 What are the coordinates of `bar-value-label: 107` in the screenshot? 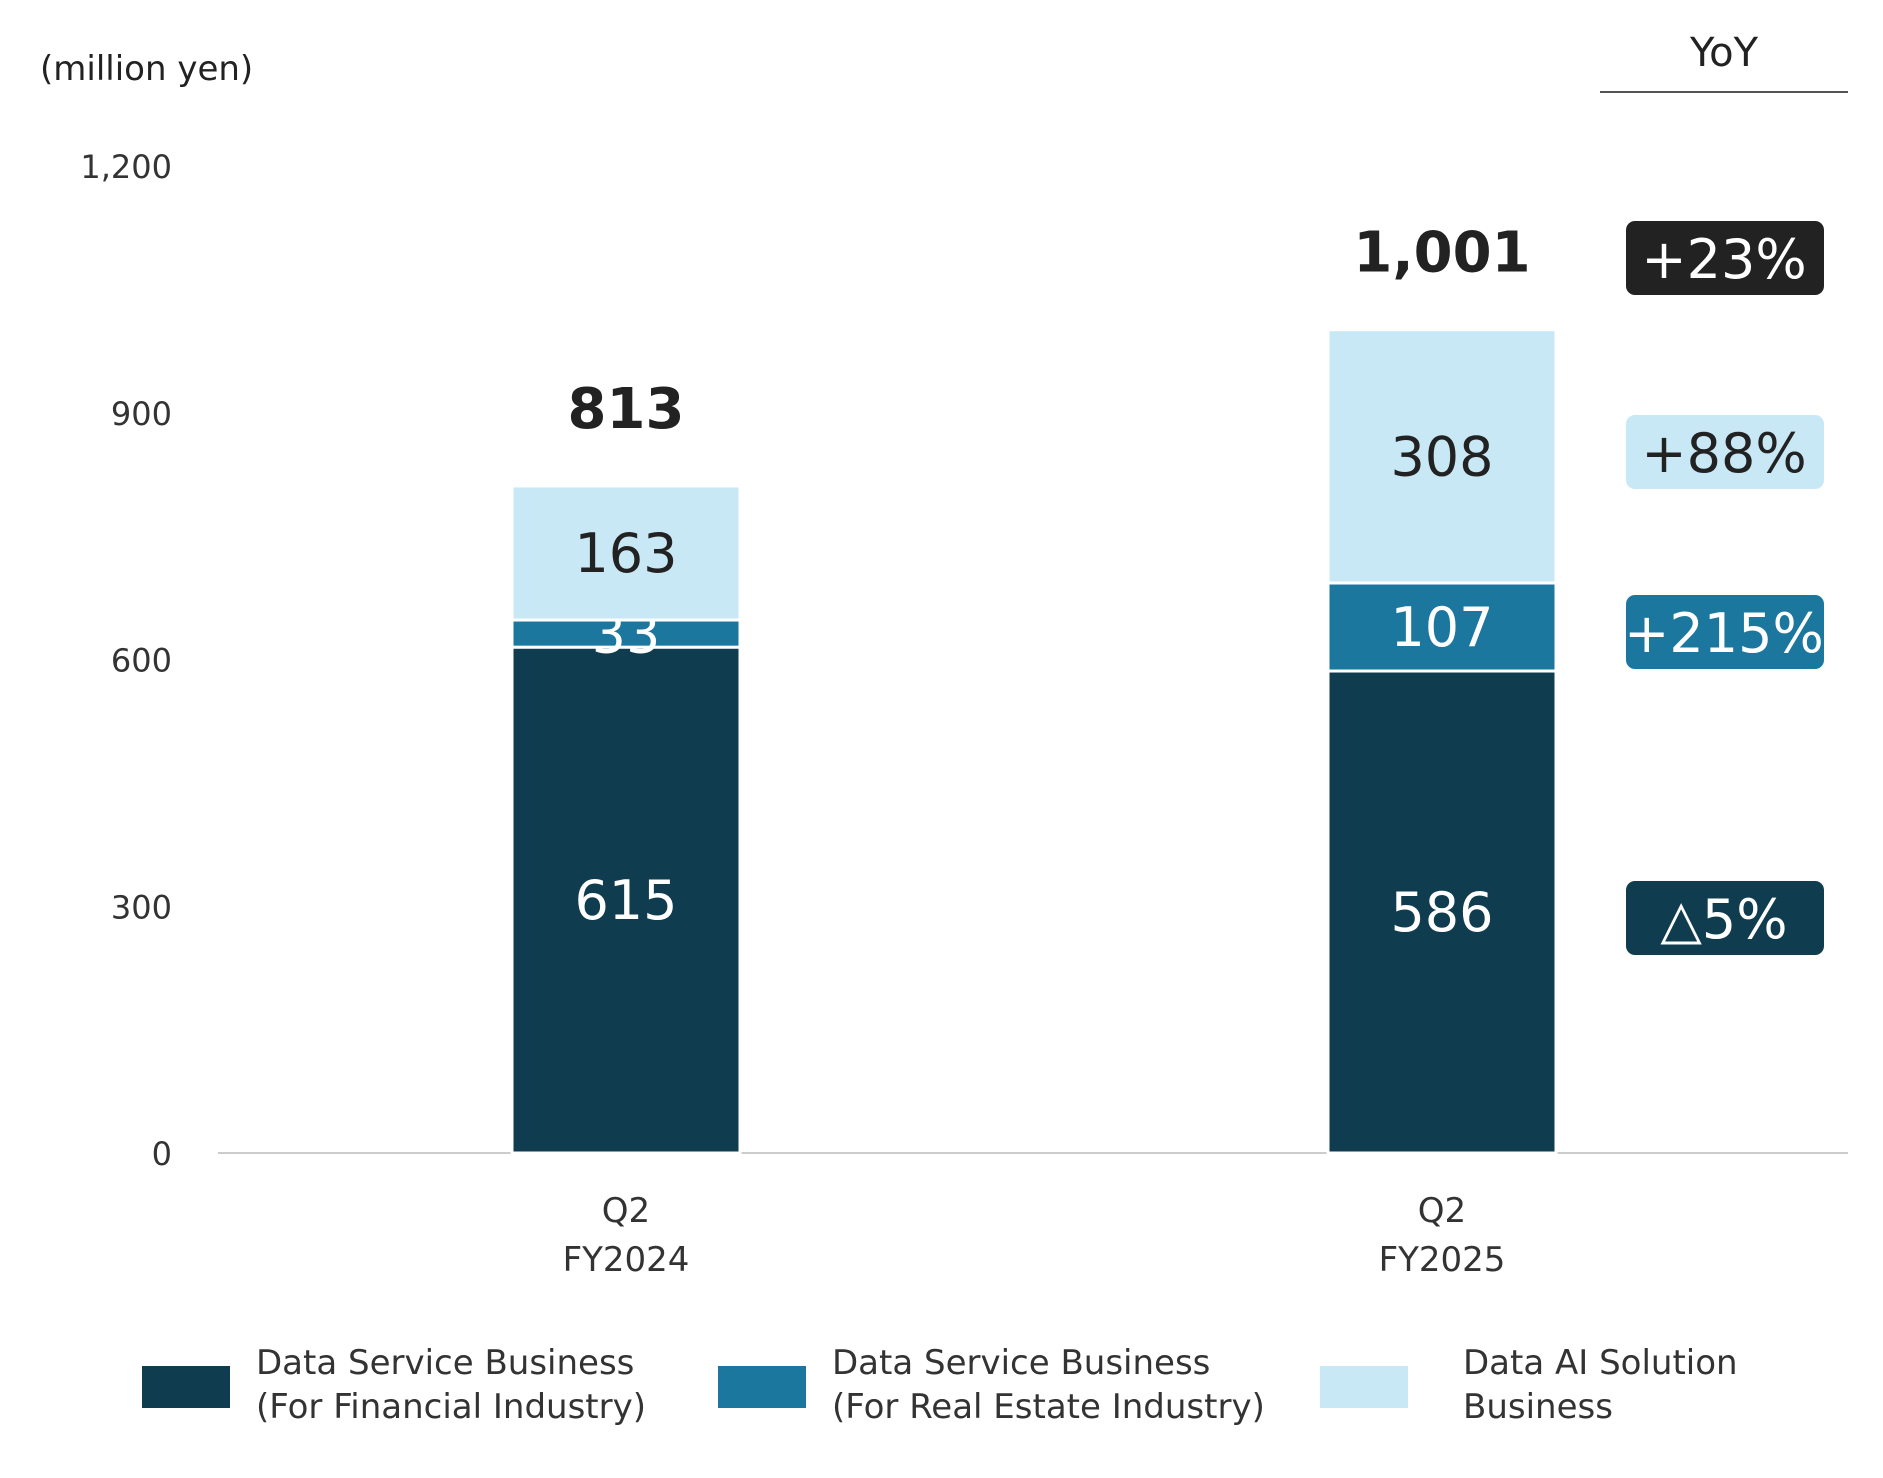 It's located at (1441, 627).